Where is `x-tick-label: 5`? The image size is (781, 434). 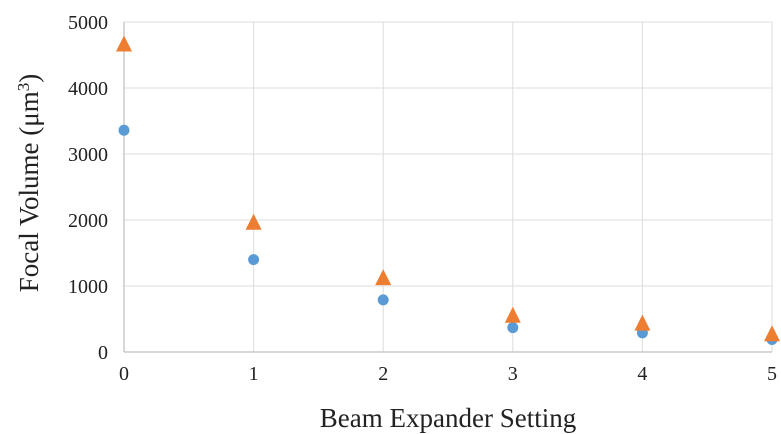
x-tick-label: 5 is located at coordinates (772, 374).